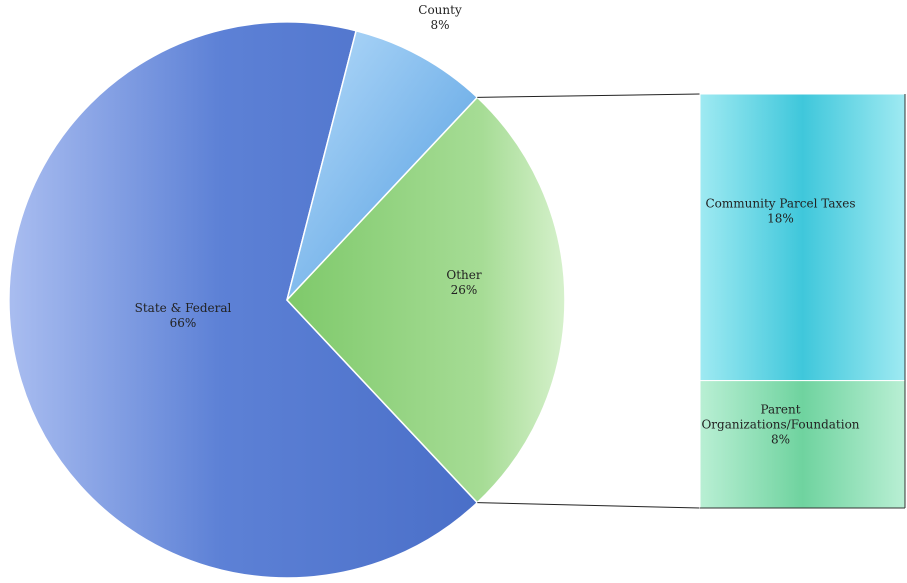 This screenshot has height=583, width=907. I want to click on connector-line-top, so click(589, 95).